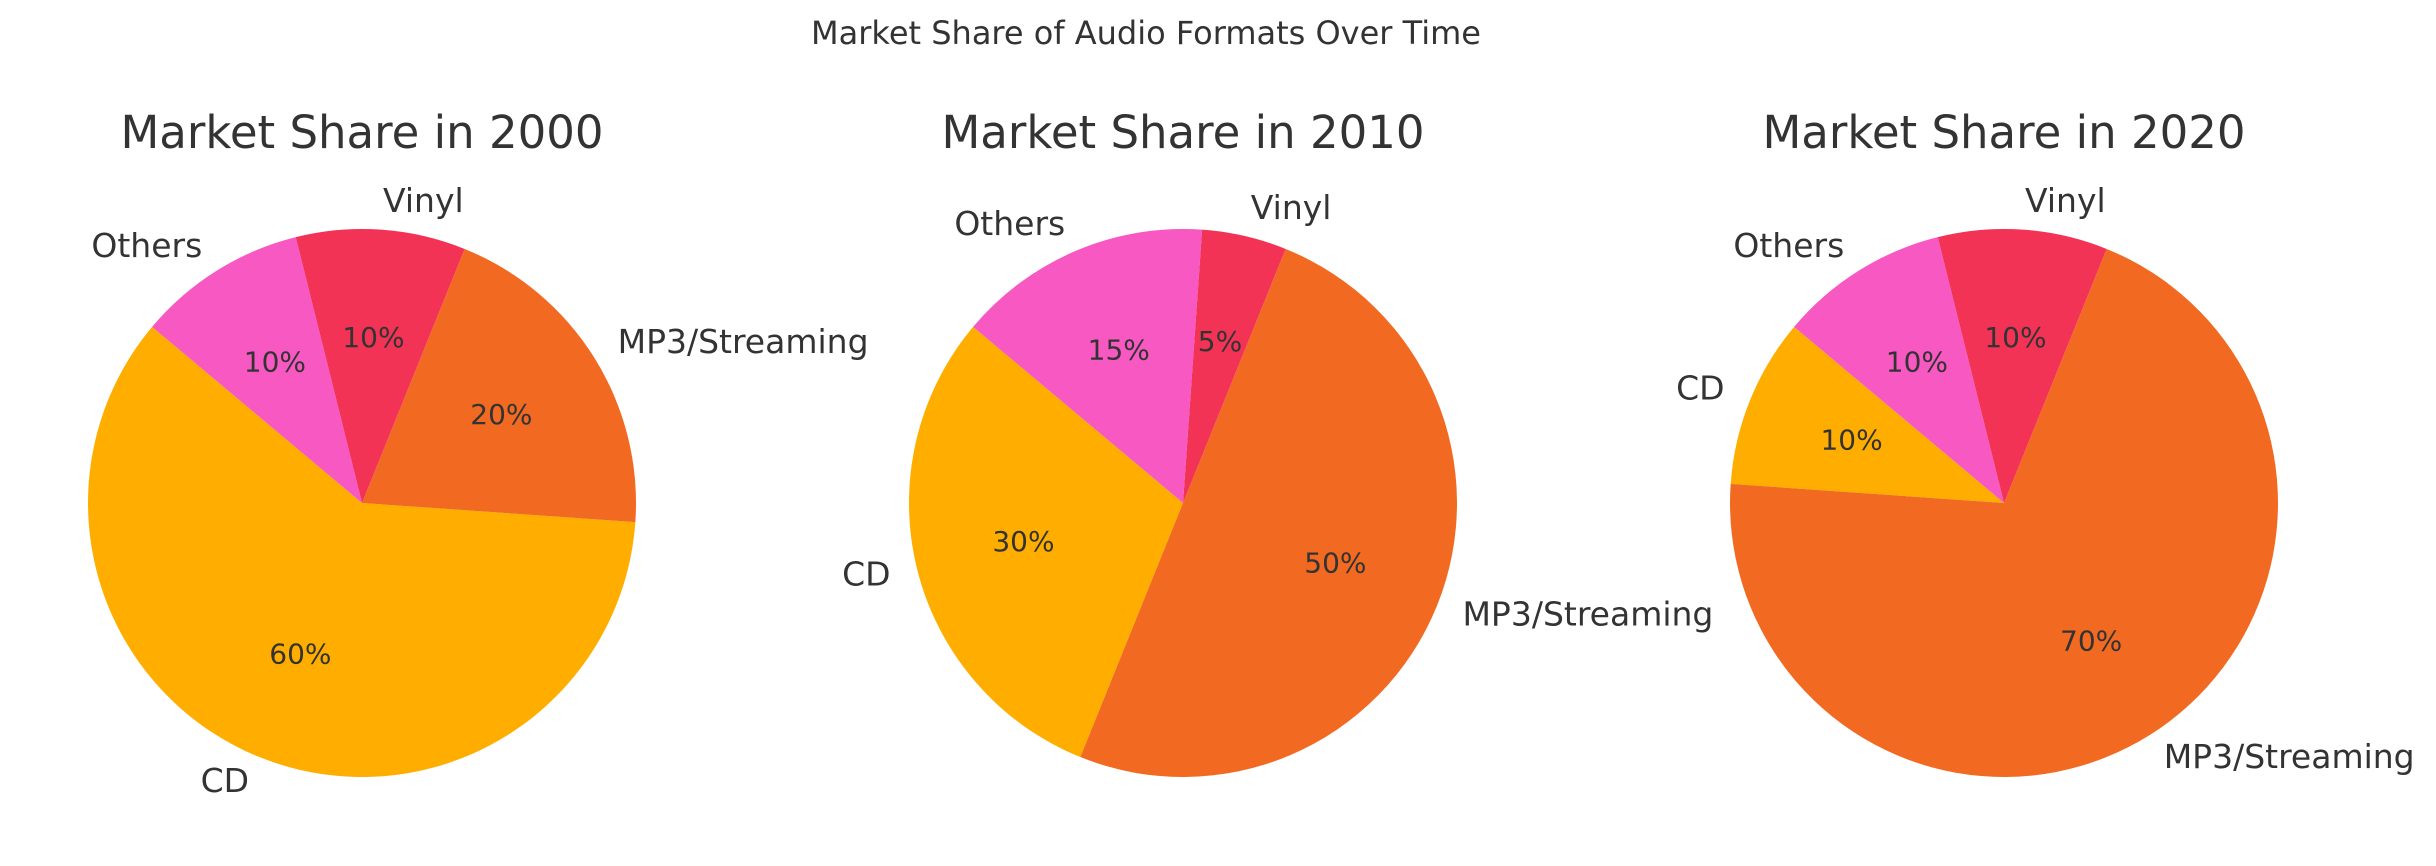  What do you see at coordinates (1335, 563) in the screenshot?
I see `slice-percent-mp3-streaming: 50%` at bounding box center [1335, 563].